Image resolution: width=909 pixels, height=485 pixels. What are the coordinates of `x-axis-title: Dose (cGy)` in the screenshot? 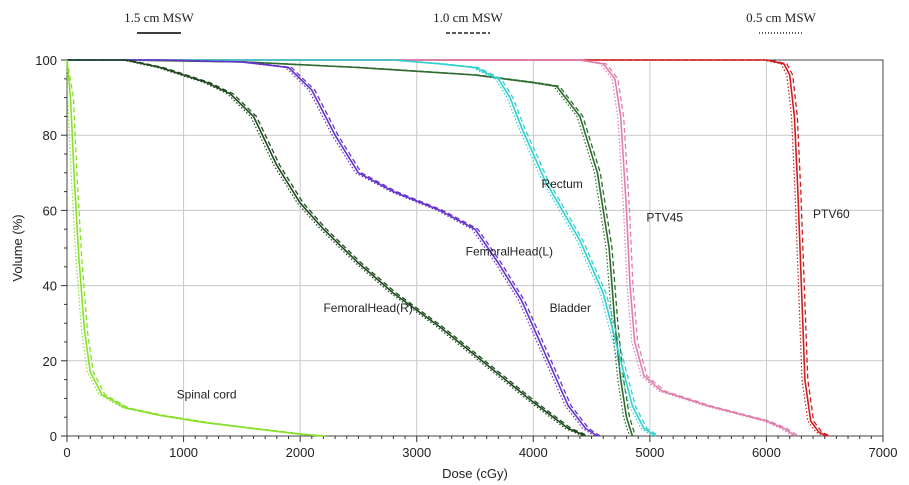 It's located at (475, 473).